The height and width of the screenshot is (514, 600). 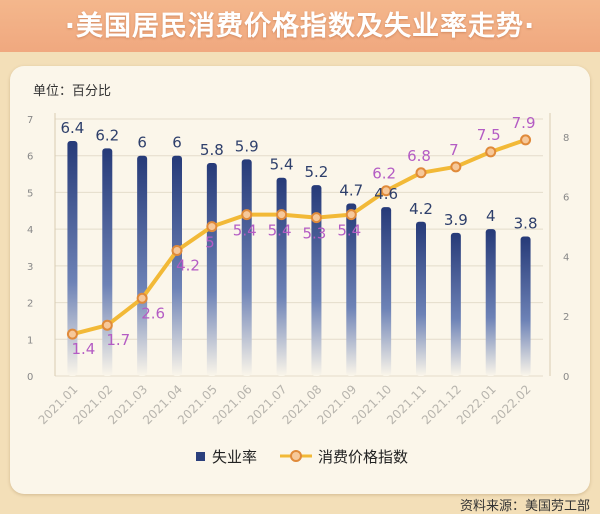 What do you see at coordinates (30, 193) in the screenshot?
I see `left-tick-label: 5` at bounding box center [30, 193].